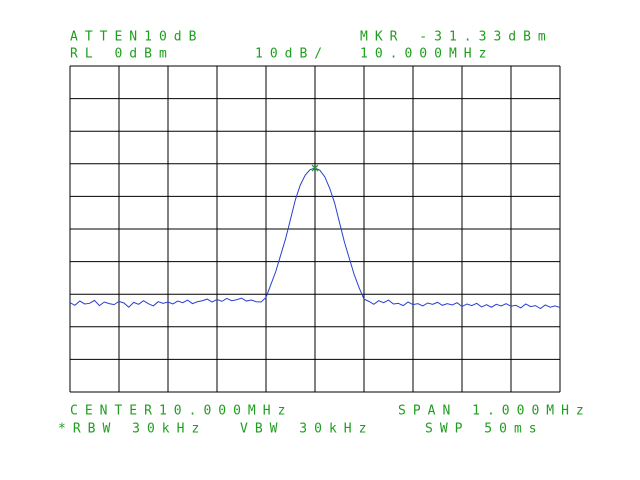 This screenshot has height=480, width=640. What do you see at coordinates (456, 37) in the screenshot?
I see `marker-readout: MKR -31.33dBm` at bounding box center [456, 37].